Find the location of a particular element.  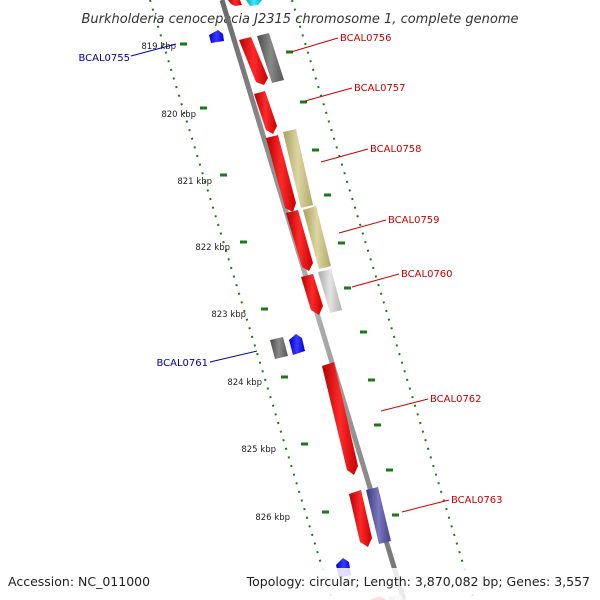

gene-label-bcal0761: BCAL0761 is located at coordinates (182, 363).